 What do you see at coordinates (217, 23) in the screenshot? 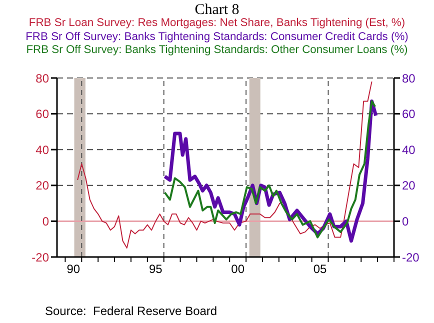
I see `text: FRB Sr Loan Survey: Res Mortgages: Net Share, Banks Tightening (Est, %)` at bounding box center [217, 23].